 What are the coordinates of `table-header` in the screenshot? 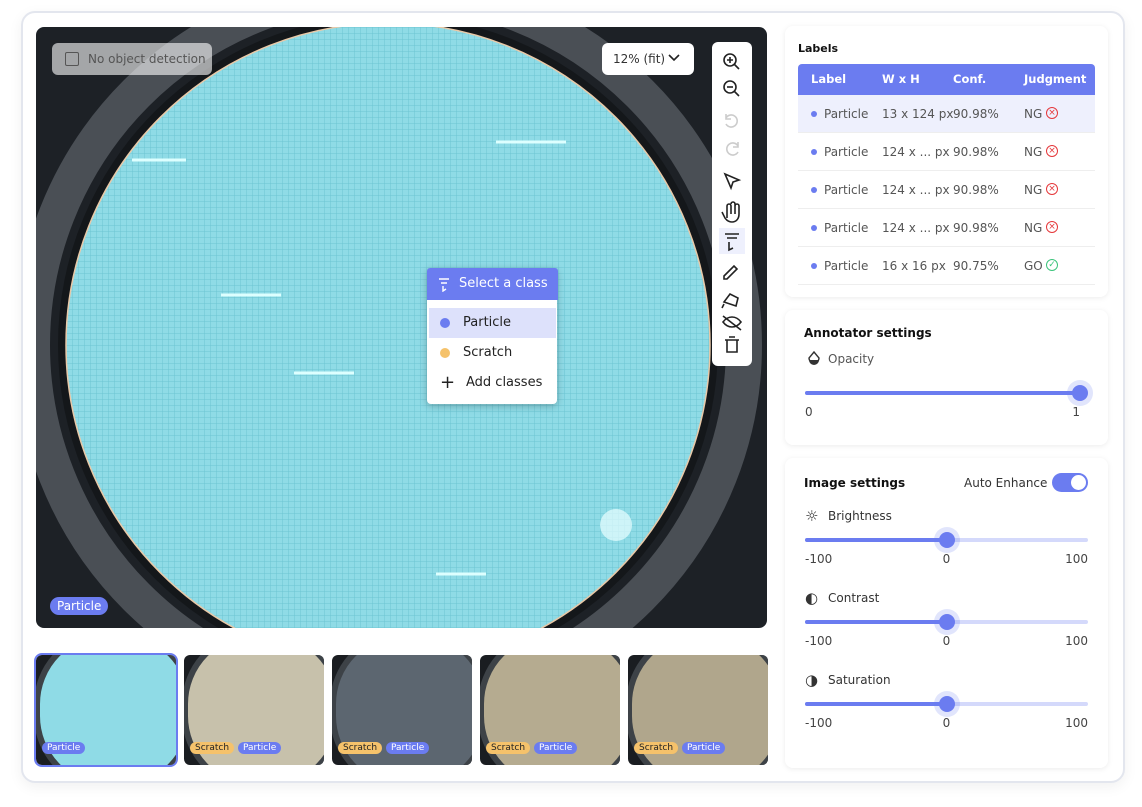 It's located at (946, 79).